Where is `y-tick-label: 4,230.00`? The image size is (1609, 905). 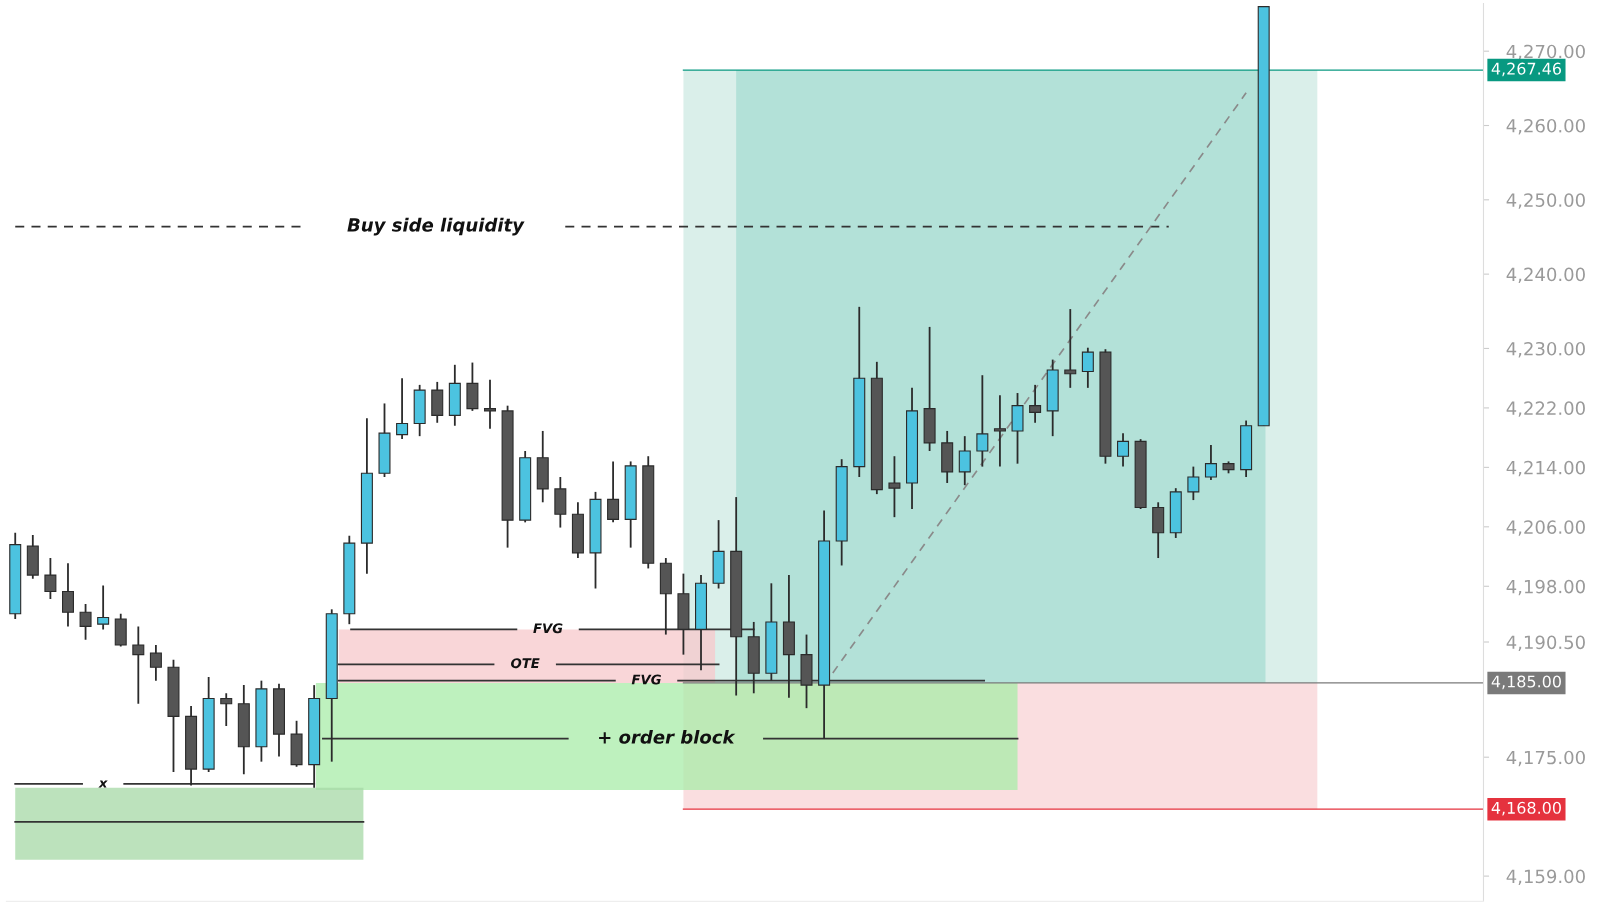
y-tick-label: 4,230.00 is located at coordinates (1545, 349).